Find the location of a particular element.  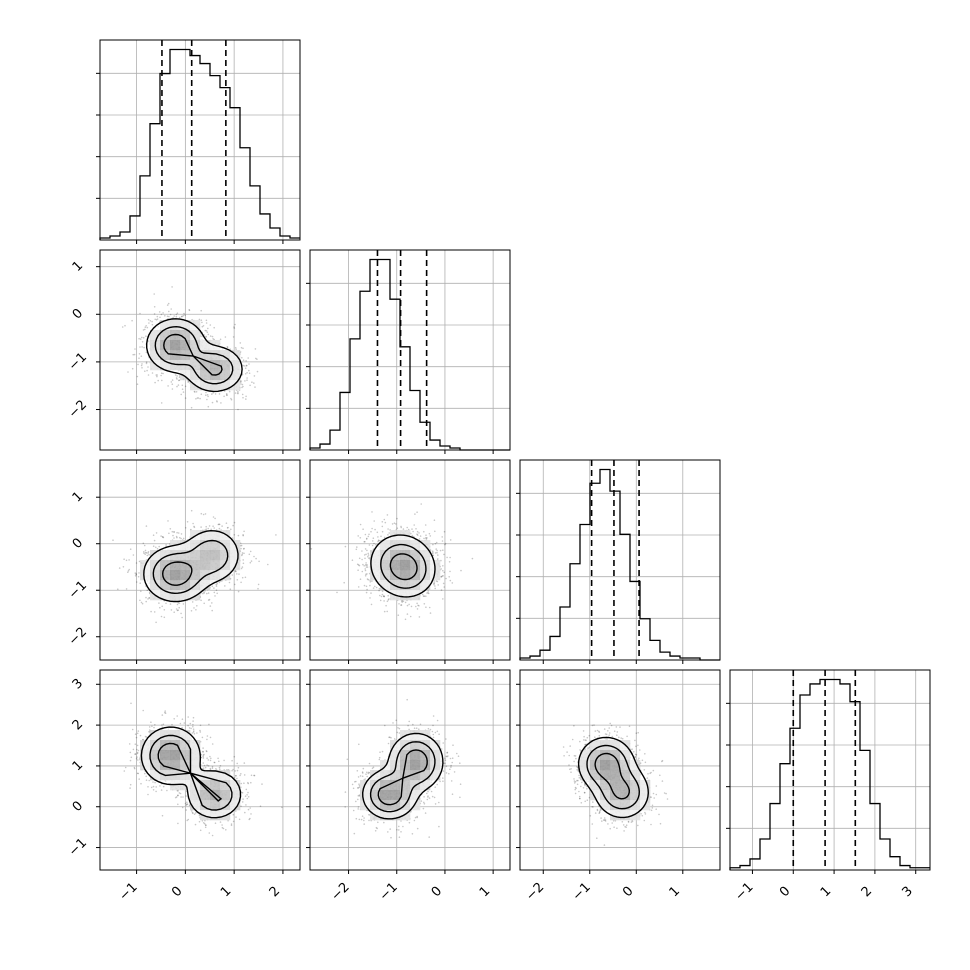

y-tick-label: 0 is located at coordinates (78, 543).